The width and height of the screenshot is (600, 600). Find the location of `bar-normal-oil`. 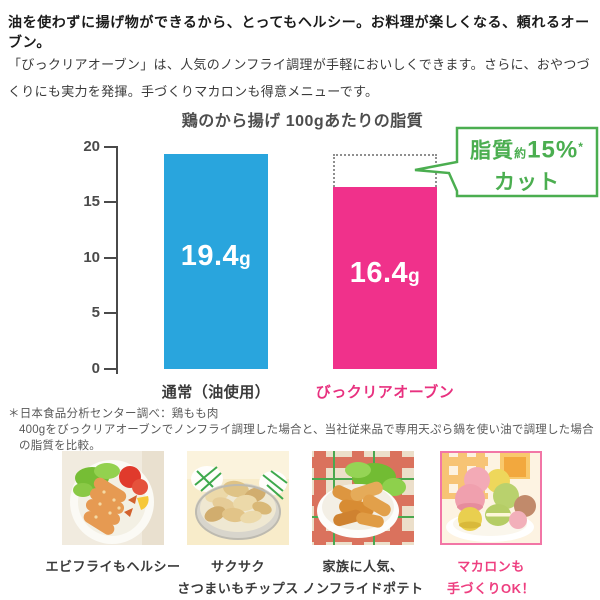

bar-normal-oil is located at coordinates (216, 261).